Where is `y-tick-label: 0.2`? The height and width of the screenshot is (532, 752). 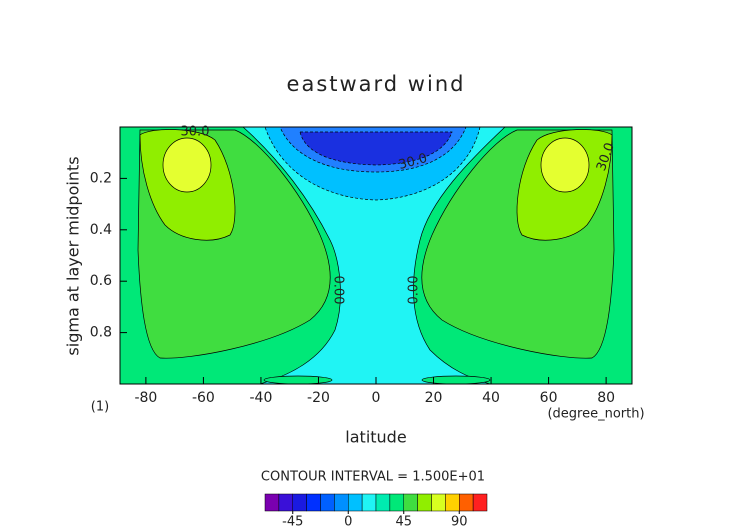 y-tick-label: 0.2 is located at coordinates (101, 178).